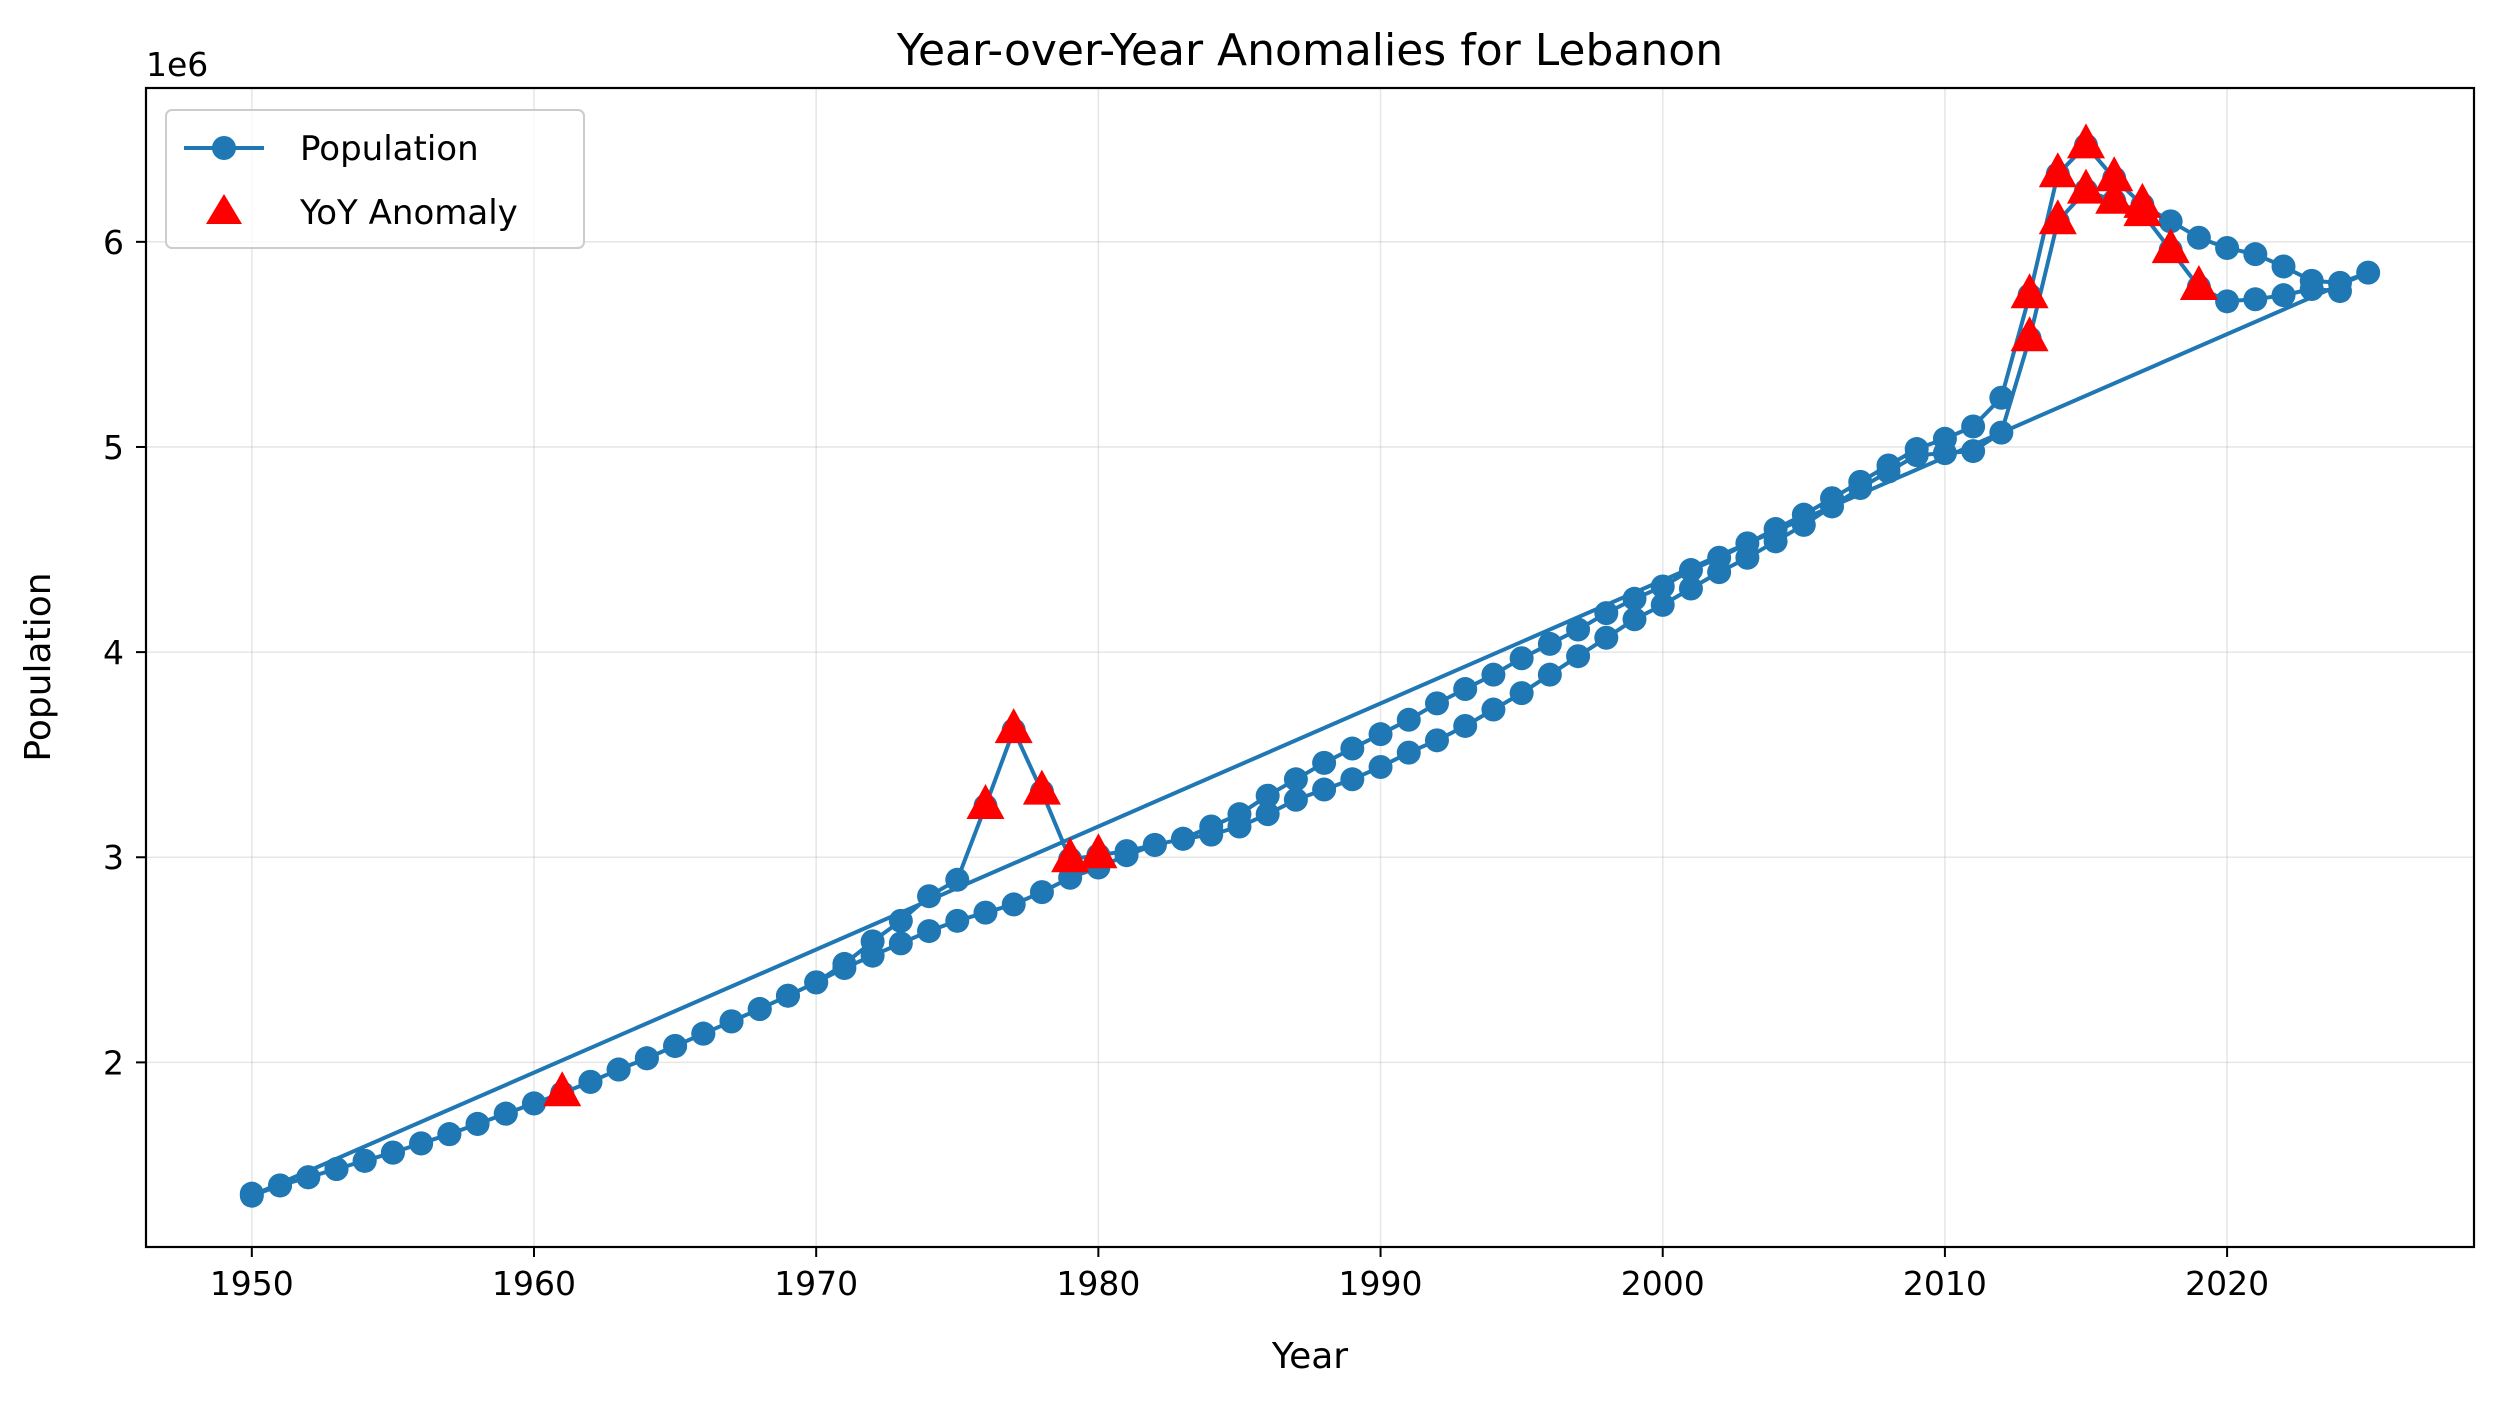 The image size is (2499, 1407). What do you see at coordinates (252, 1283) in the screenshot?
I see `x-tick-label: 1950` at bounding box center [252, 1283].